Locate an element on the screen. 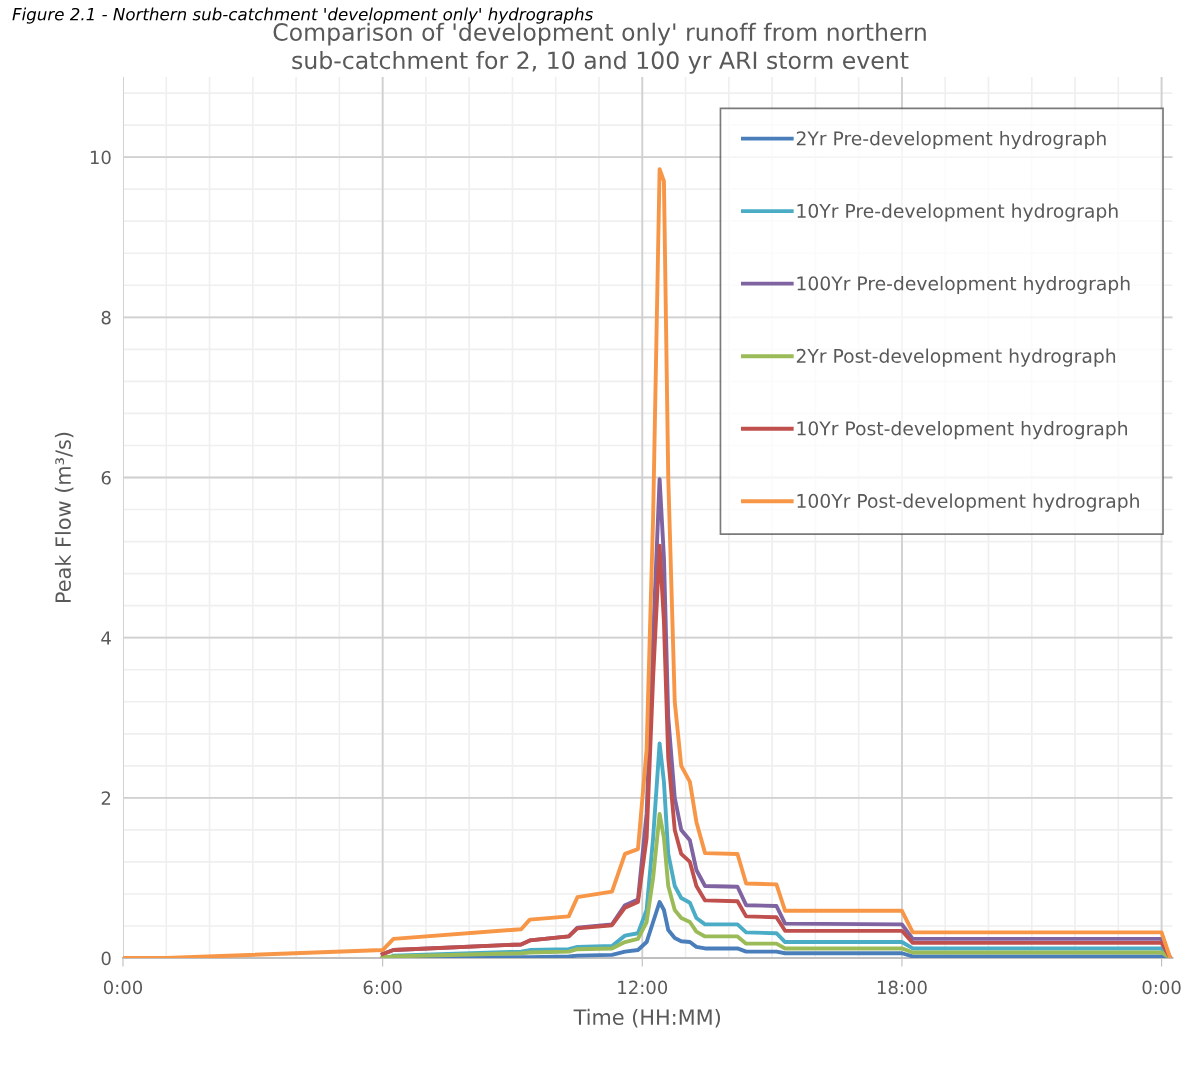 The image size is (1200, 1085). x-tick-label: 18:00 is located at coordinates (902, 987).